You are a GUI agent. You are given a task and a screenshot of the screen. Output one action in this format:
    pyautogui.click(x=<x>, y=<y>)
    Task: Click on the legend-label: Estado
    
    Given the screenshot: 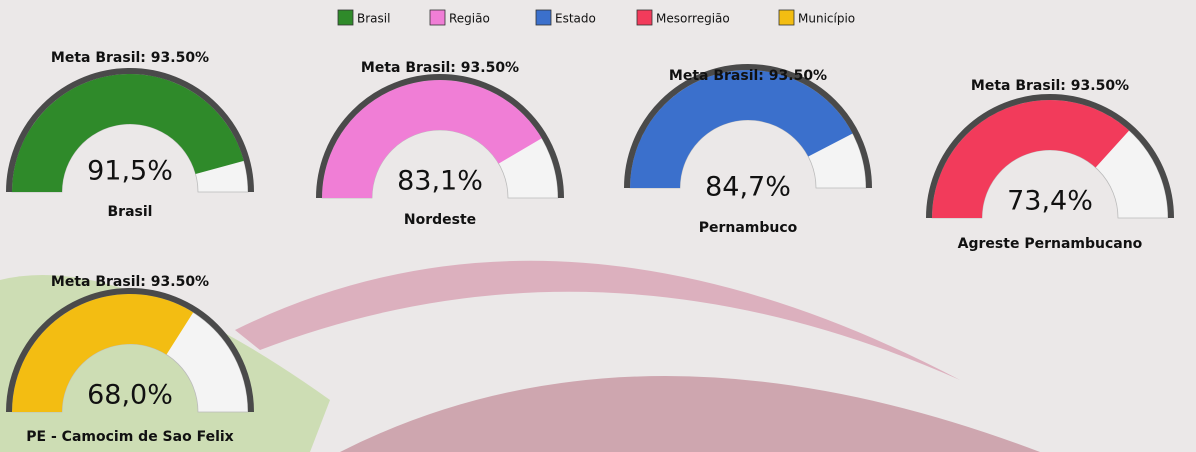 What is the action you would take?
    pyautogui.click(x=575, y=19)
    